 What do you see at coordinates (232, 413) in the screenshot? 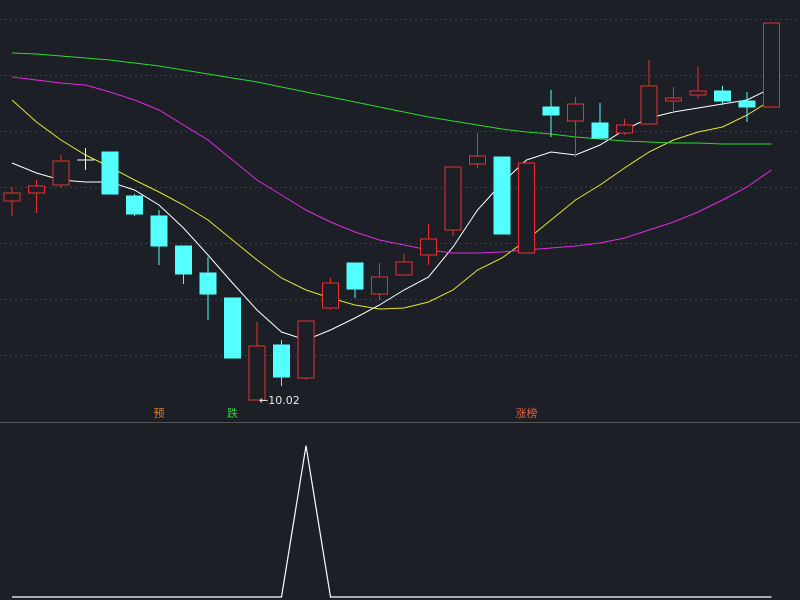
I see `signal-label: 跌` at bounding box center [232, 413].